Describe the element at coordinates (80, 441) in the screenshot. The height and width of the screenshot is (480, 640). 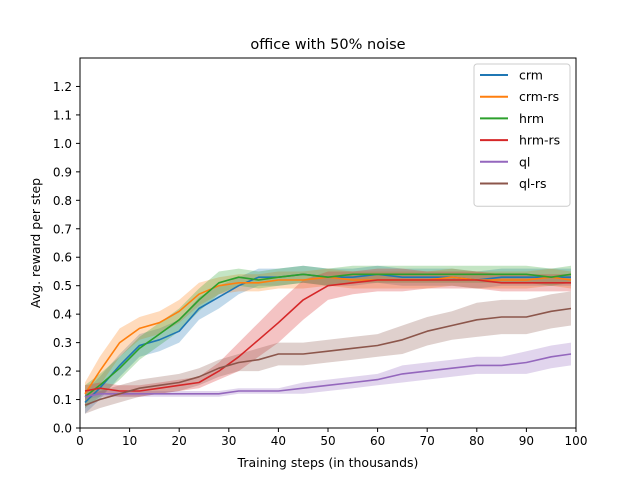
I see `x-tick-label: 0` at that location.